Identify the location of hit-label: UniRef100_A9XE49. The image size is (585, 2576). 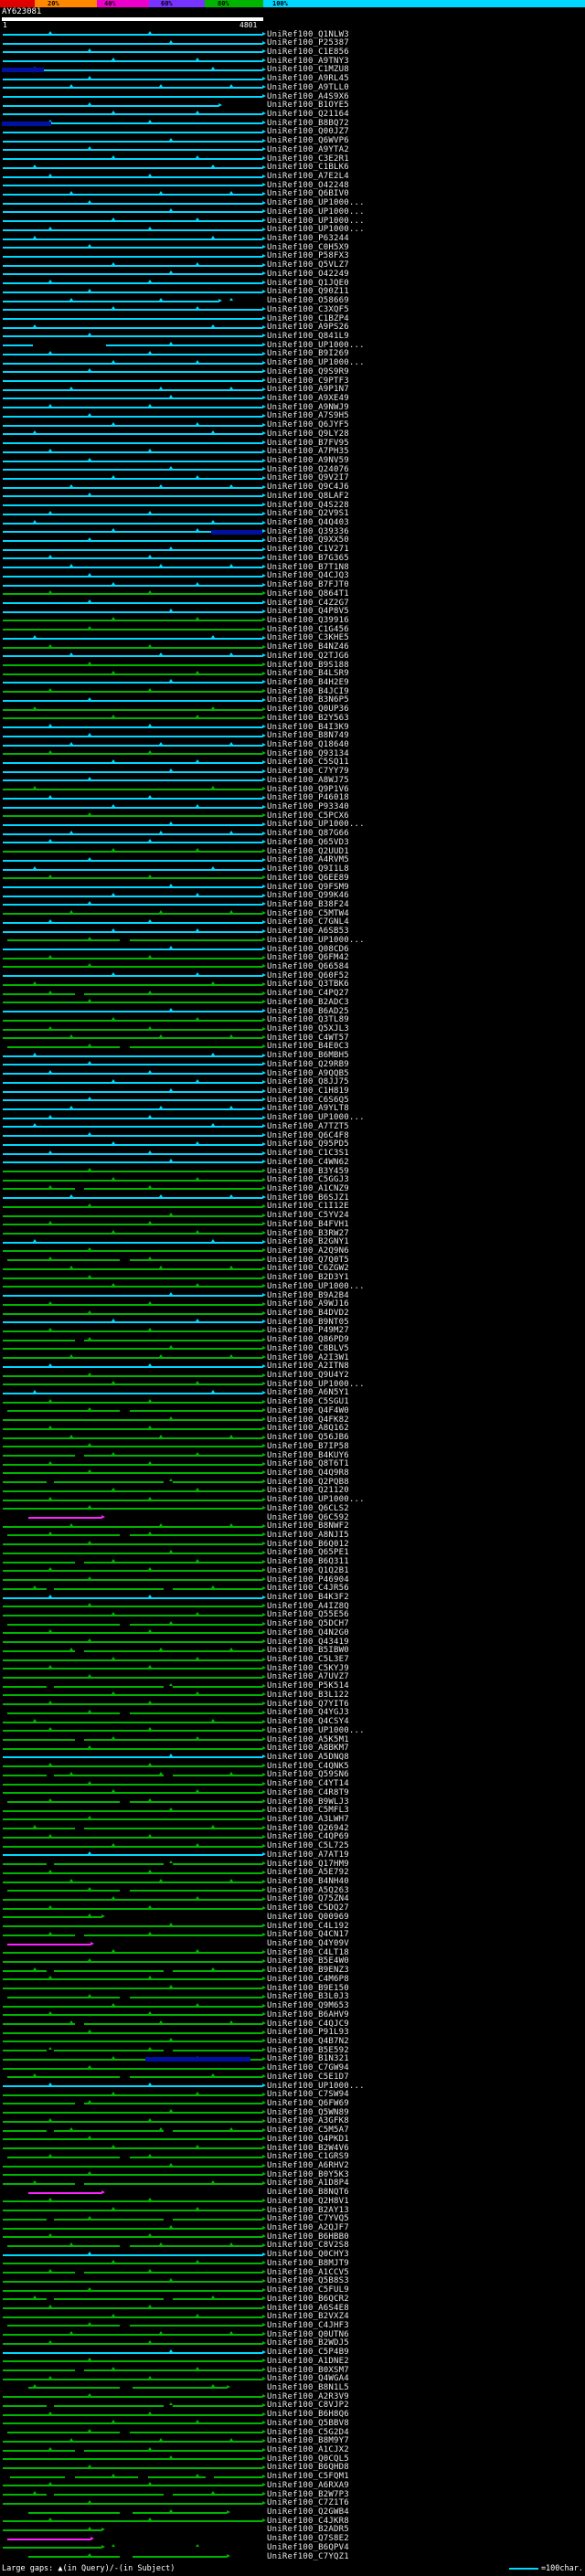
(308, 398).